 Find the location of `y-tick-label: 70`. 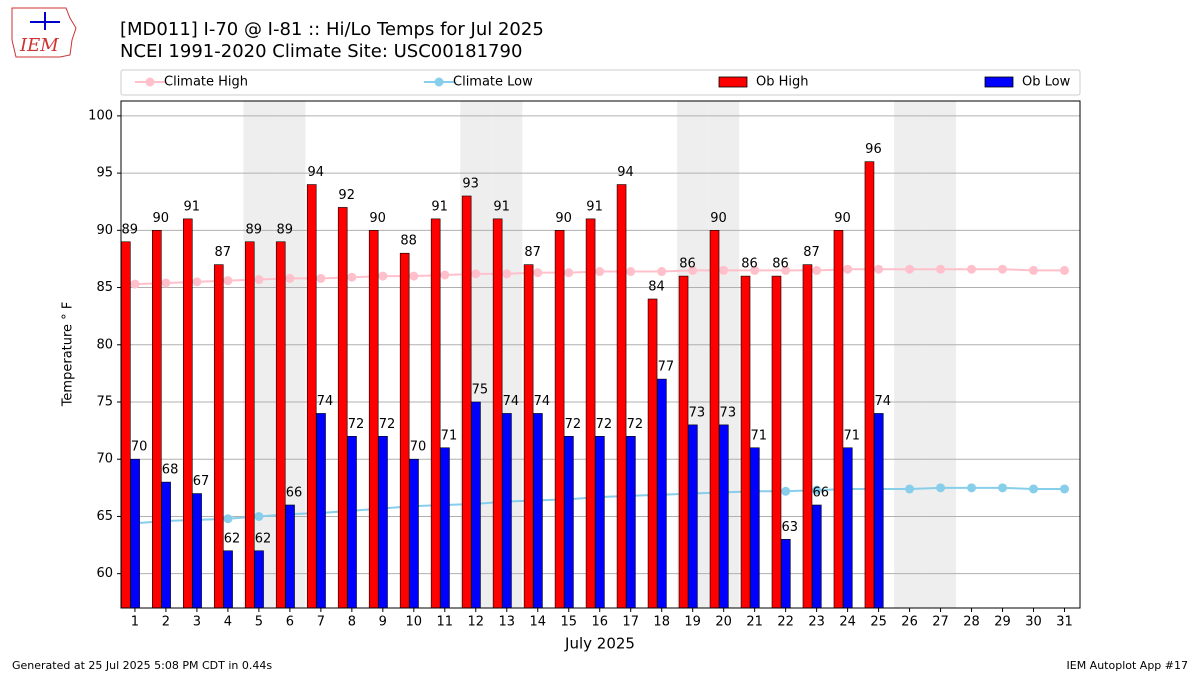

y-tick-label: 70 is located at coordinates (104, 459).